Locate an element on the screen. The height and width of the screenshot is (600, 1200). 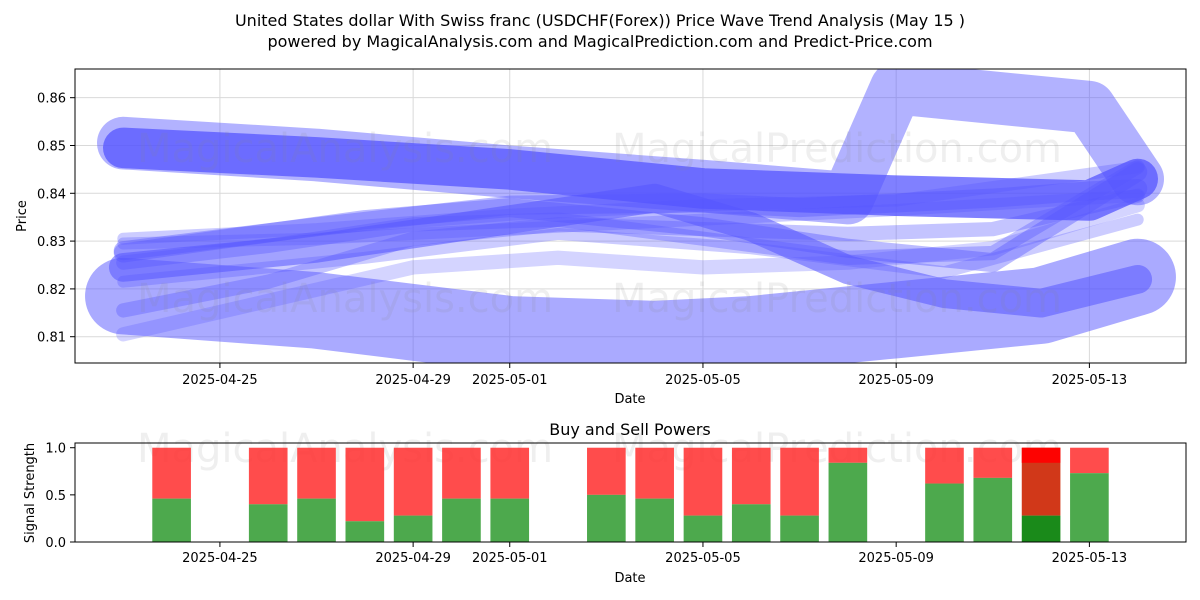
watermark-analysis: MagicalAnalysis.com is located at coordinates (345, 149).